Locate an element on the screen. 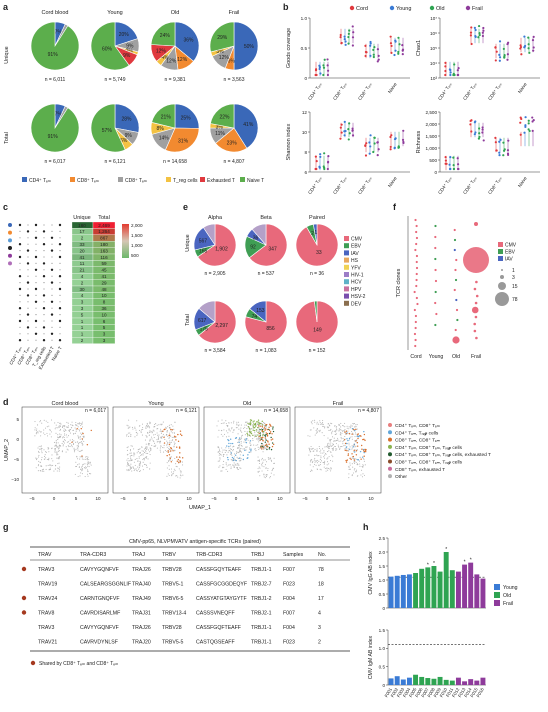  y-tick-label: 10⁶ is located at coordinates (433, 33).